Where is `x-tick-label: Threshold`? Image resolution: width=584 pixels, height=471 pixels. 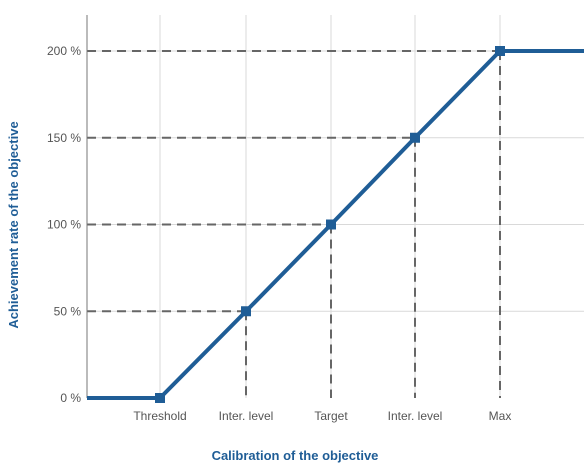 x-tick-label: Threshold is located at coordinates (159, 416).